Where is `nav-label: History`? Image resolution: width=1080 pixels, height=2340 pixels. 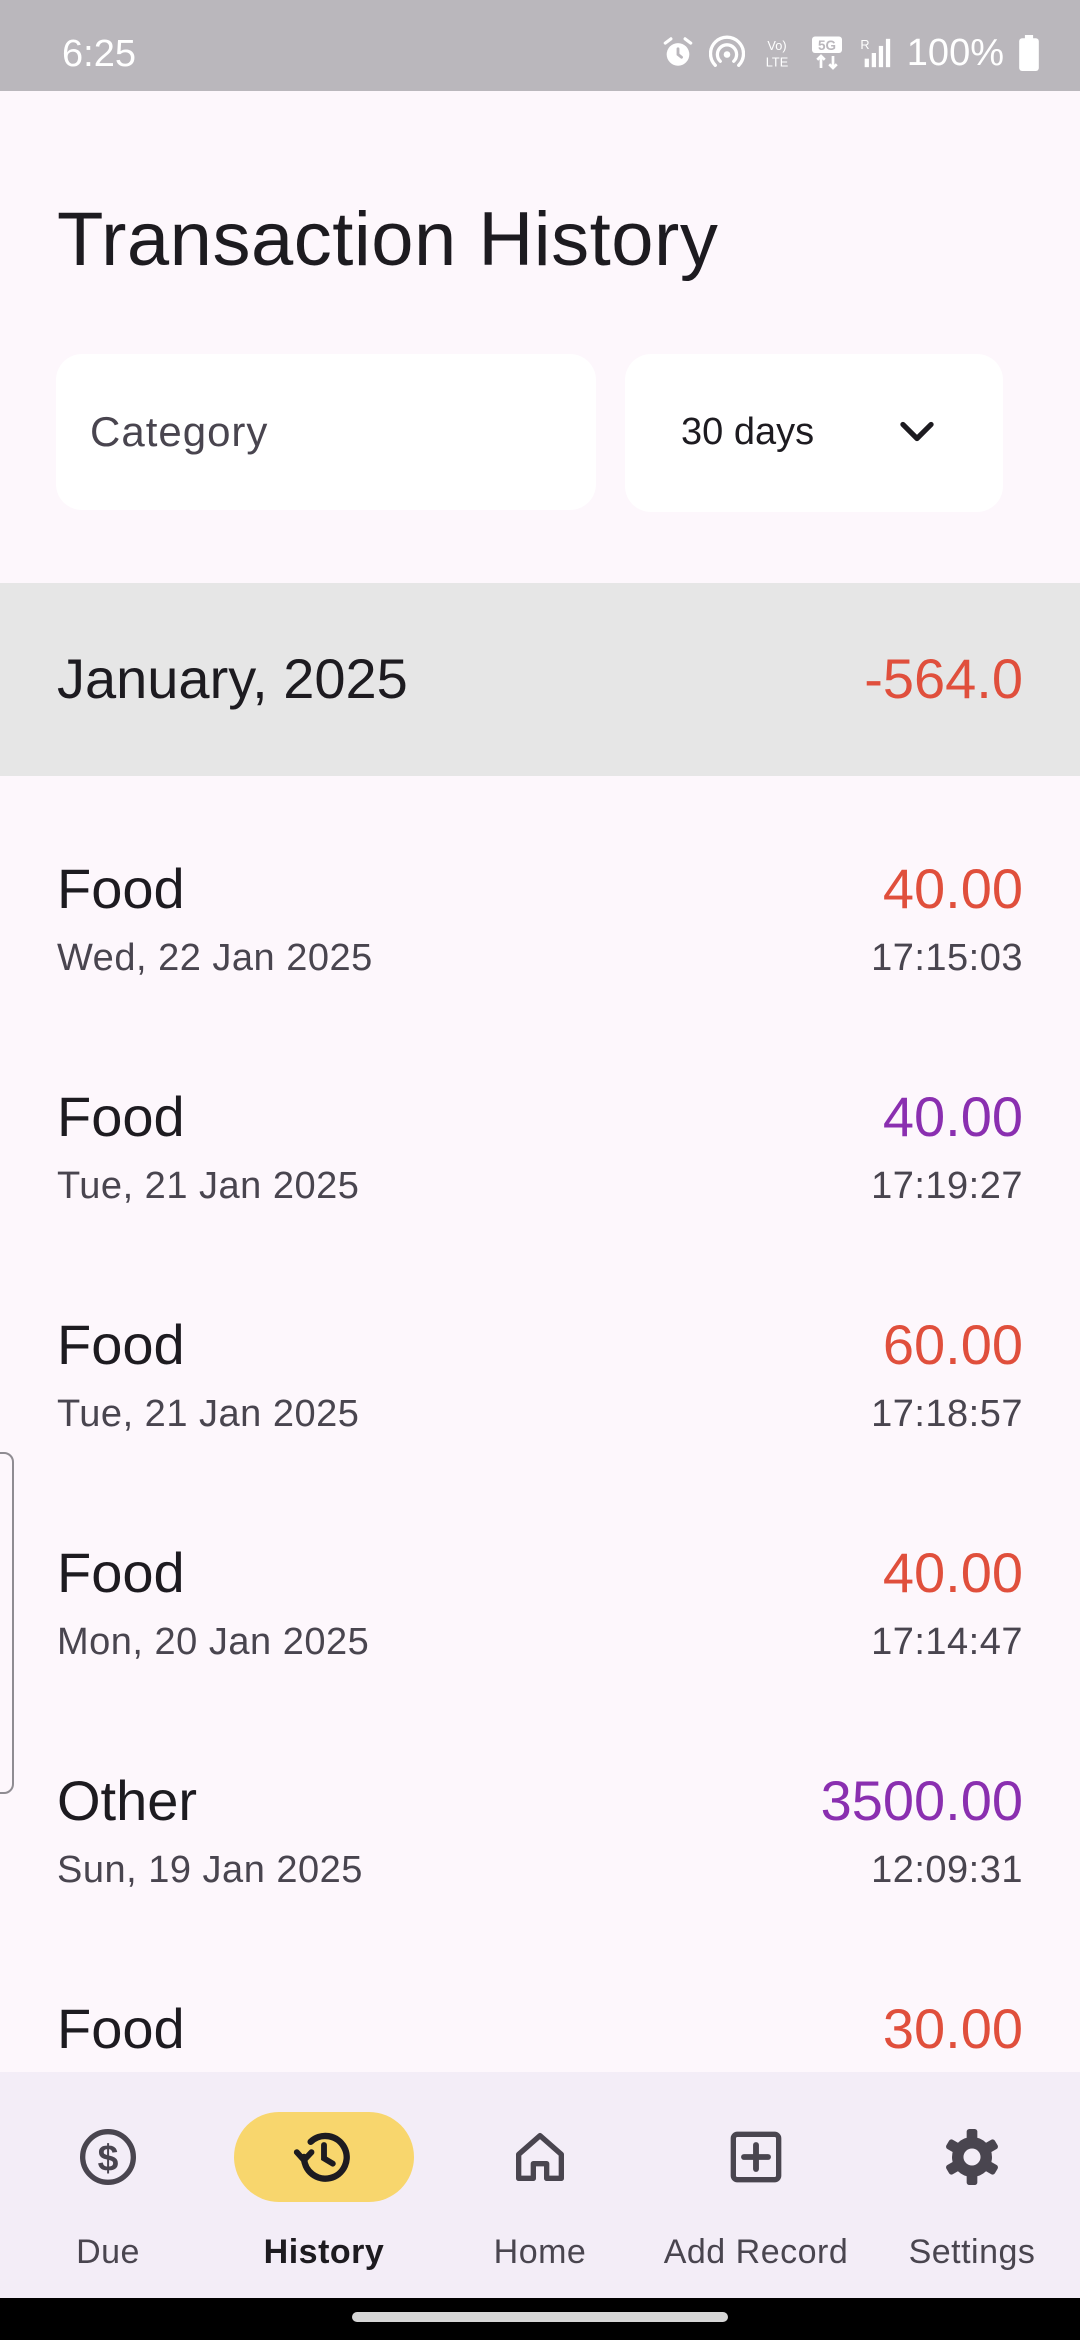 nav-label: History is located at coordinates (324, 2252).